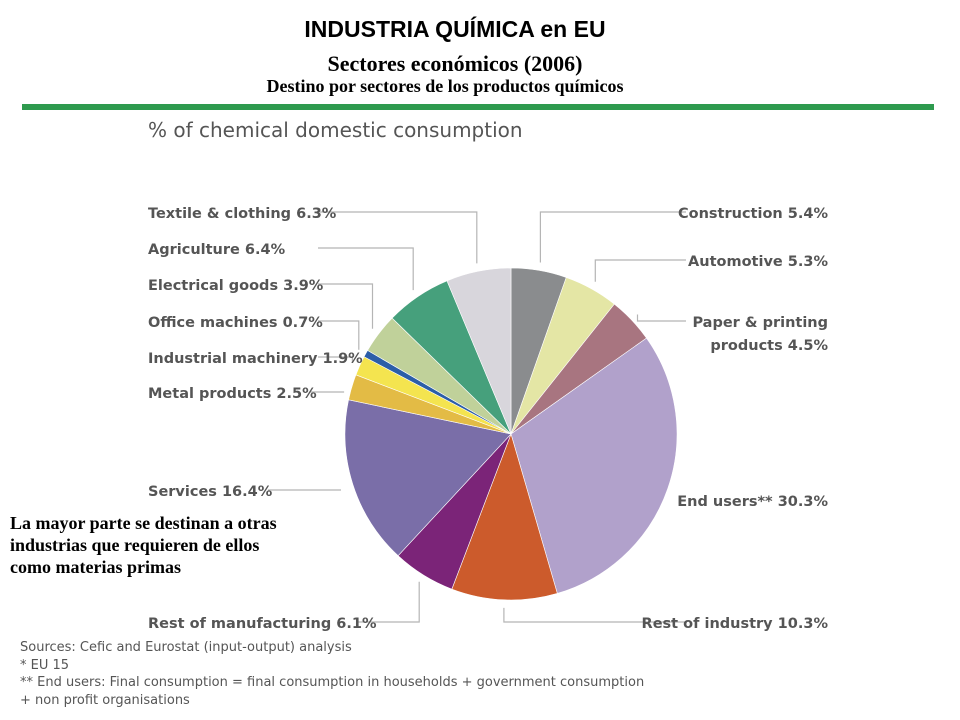 Image resolution: width=960 pixels, height=720 pixels. I want to click on chart-title: % of chemical domestic consumption, so click(335, 130).